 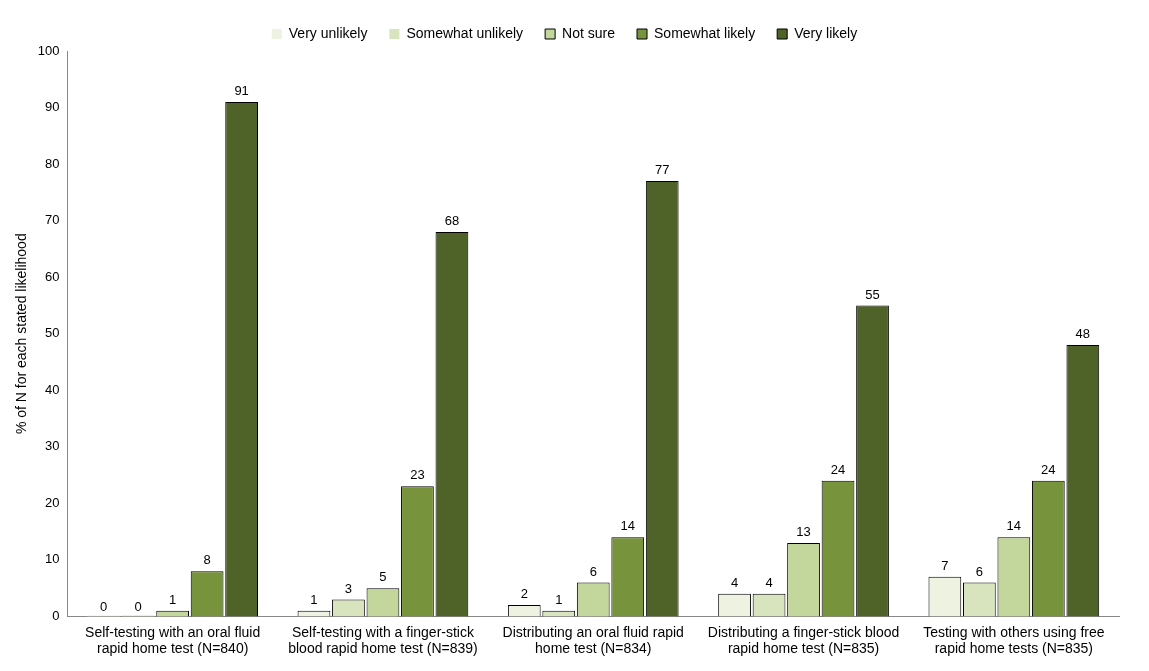 I want to click on y-tick-label: 60, so click(x=52, y=276).